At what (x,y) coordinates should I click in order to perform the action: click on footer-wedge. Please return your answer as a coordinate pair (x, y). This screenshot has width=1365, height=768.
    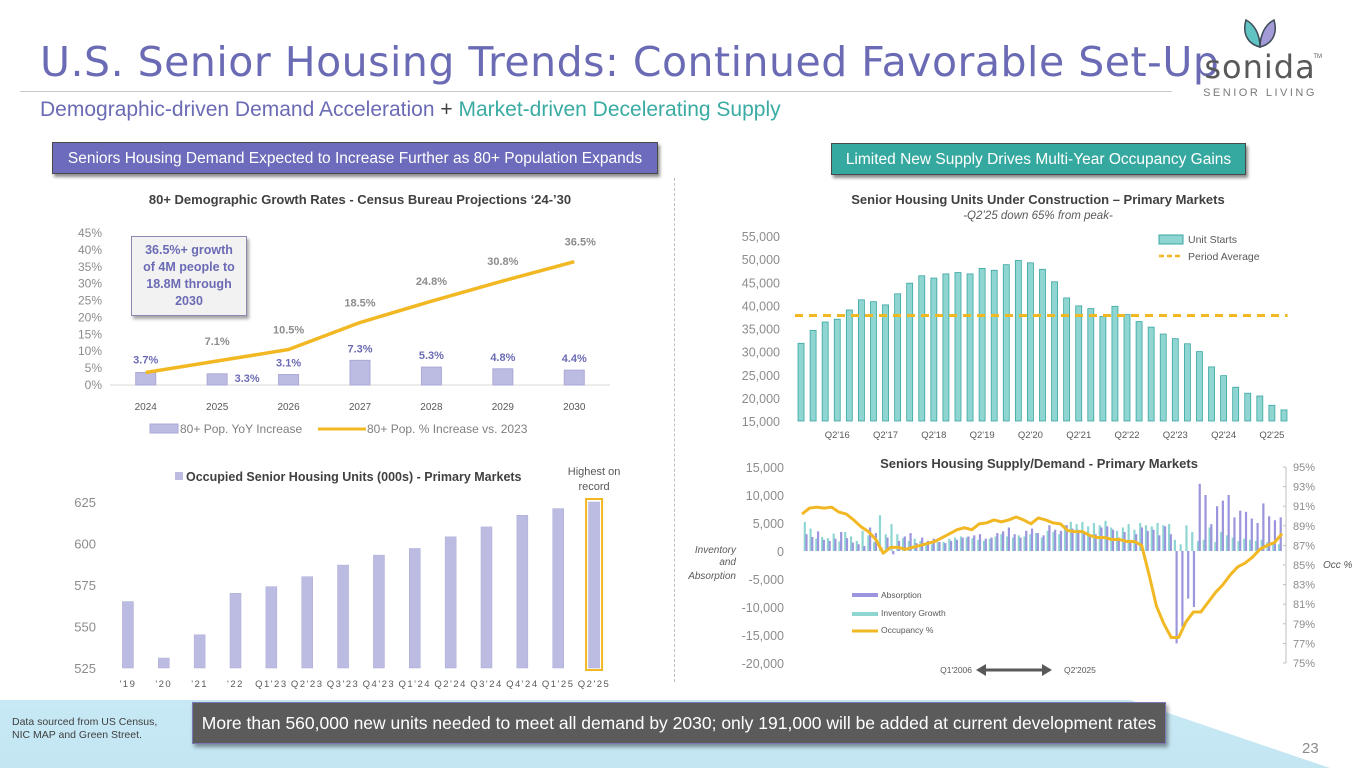
    Looking at the image, I should click on (1247, 734).